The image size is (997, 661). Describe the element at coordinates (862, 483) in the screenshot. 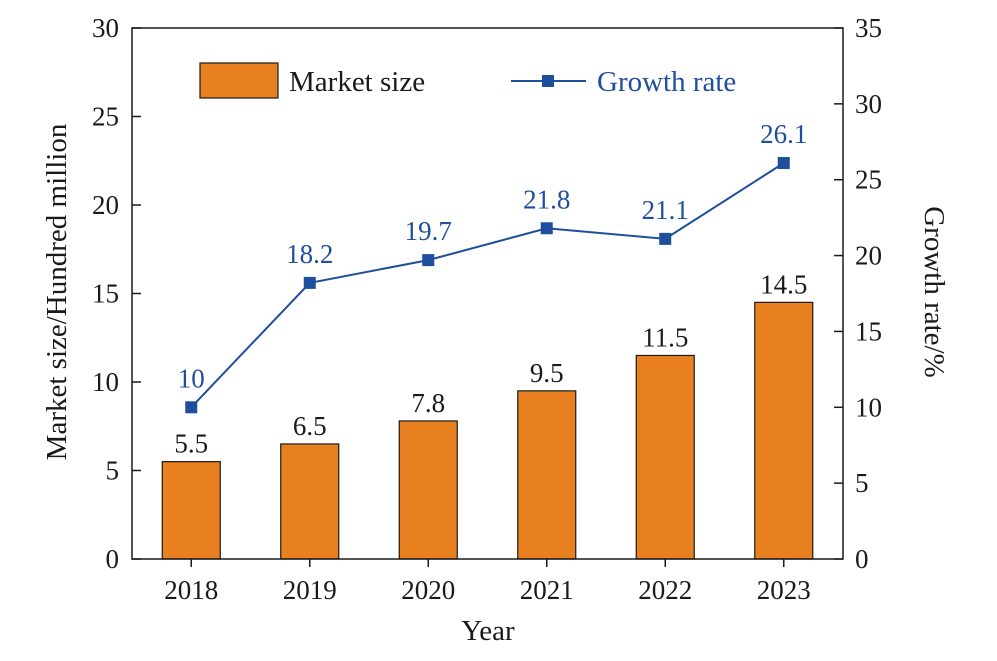

I see `y-right-tick-label-5: 5` at that location.